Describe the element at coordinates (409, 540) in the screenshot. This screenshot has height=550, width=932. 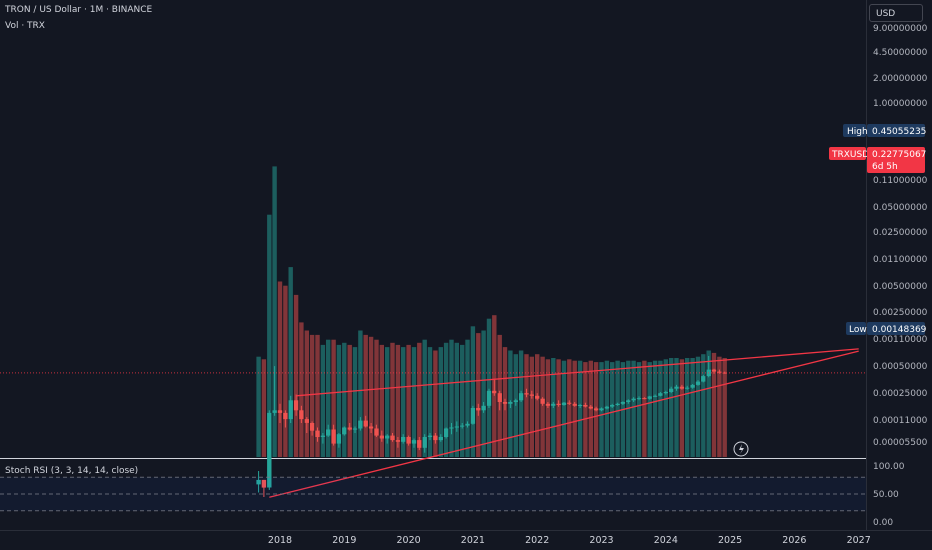
I see `time-tick-label: 2020` at that location.